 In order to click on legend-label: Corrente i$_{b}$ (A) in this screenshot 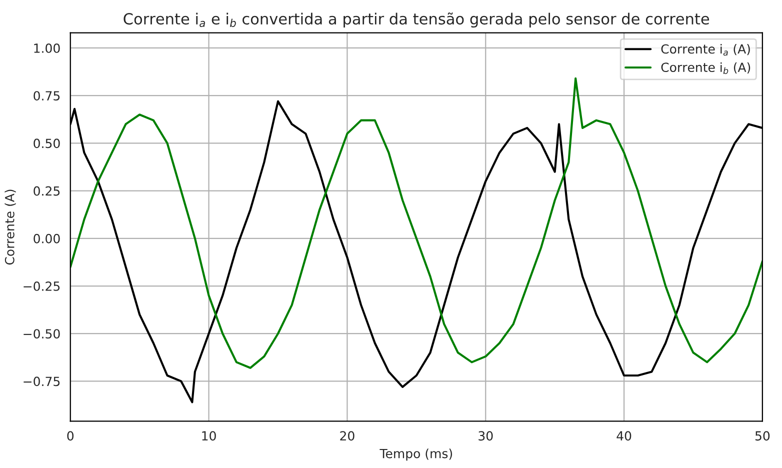, I will do `click(705, 68)`.